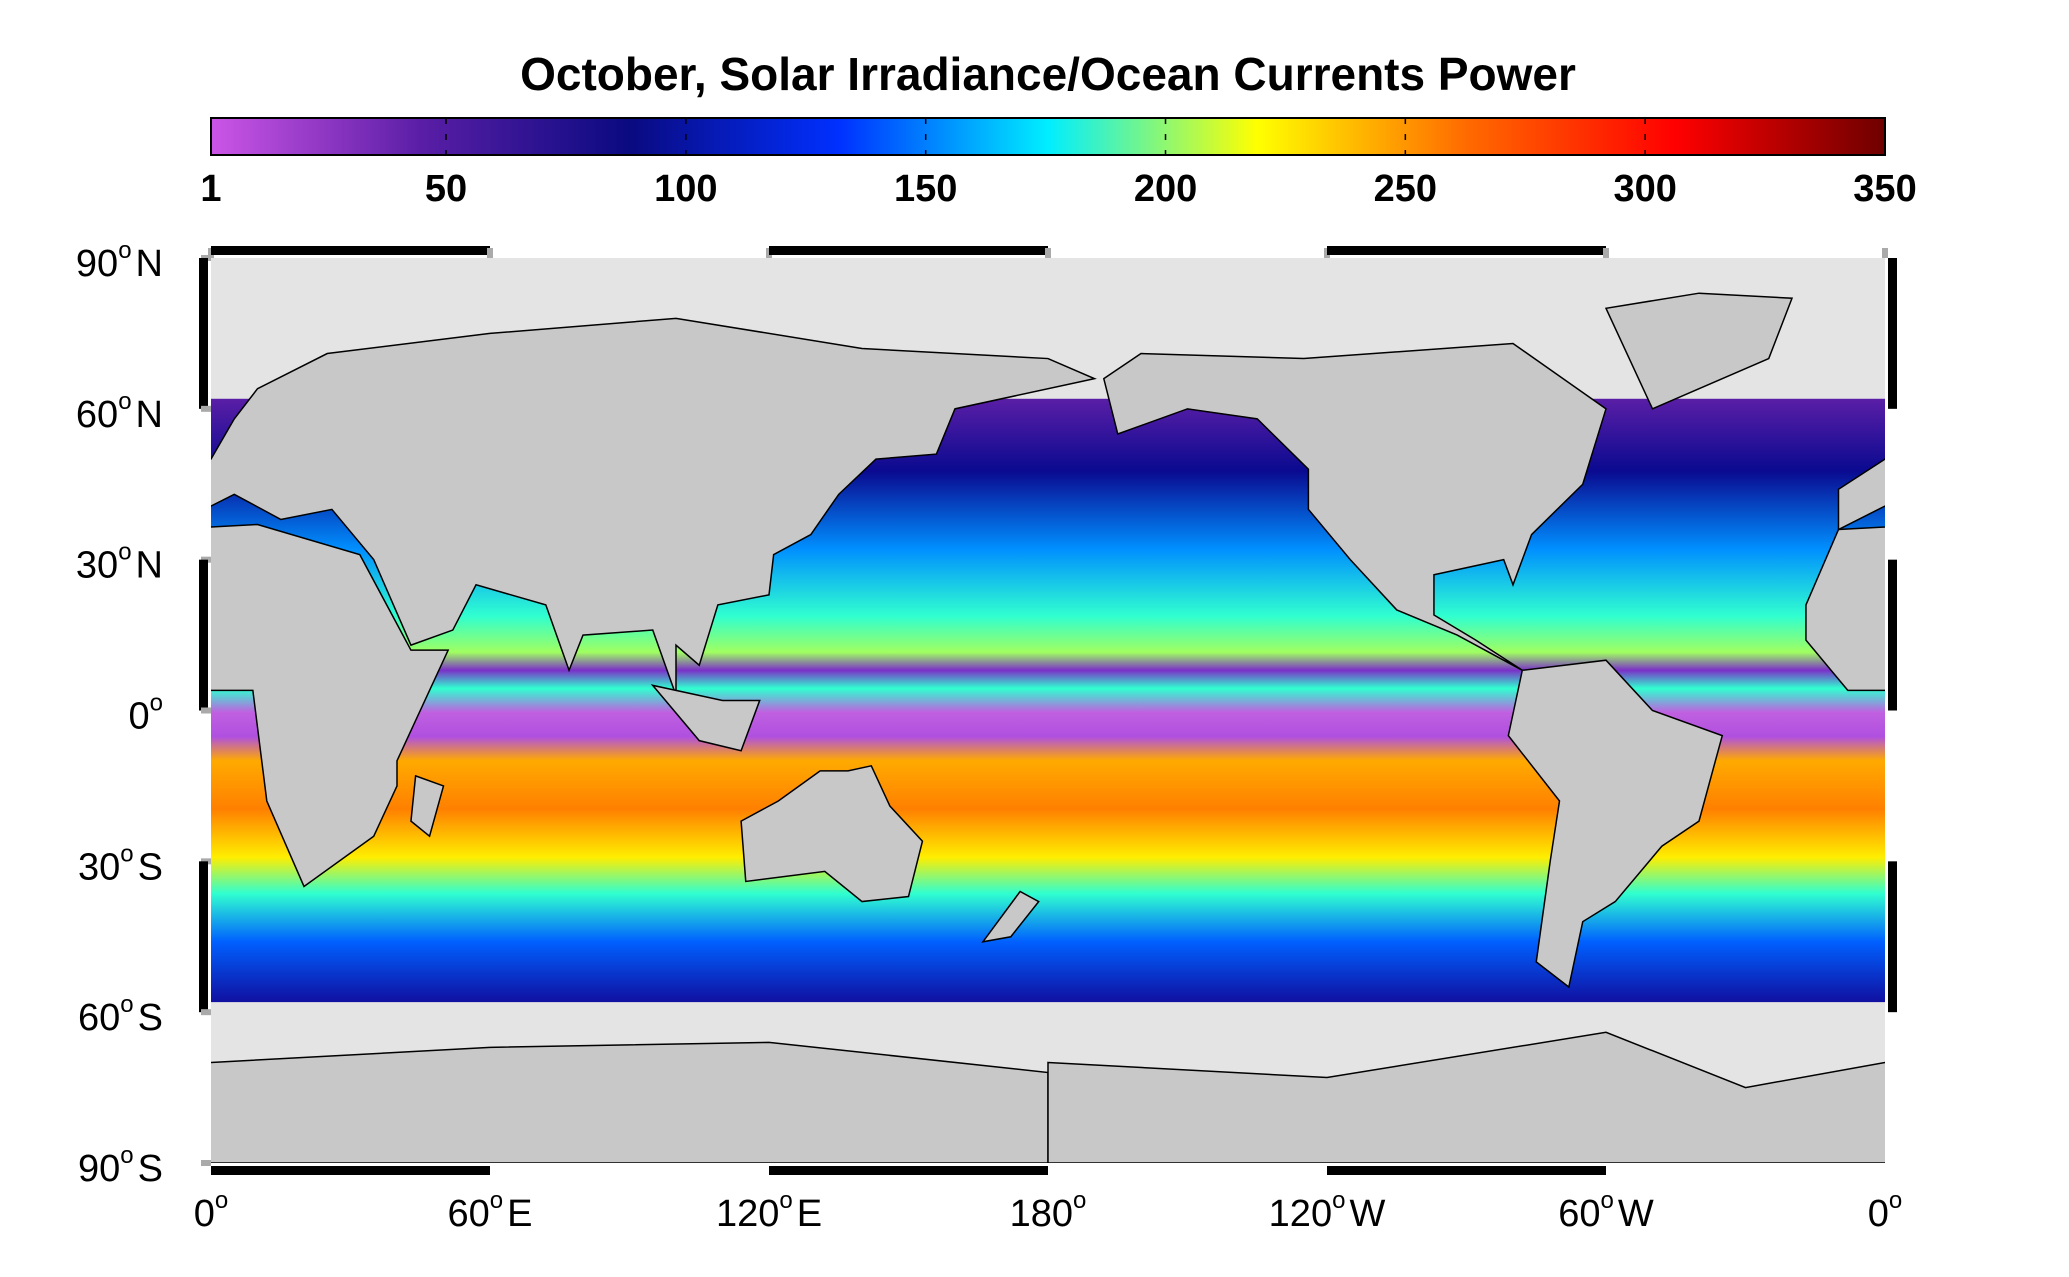 This screenshot has width=2069, height=1277. Describe the element at coordinates (925, 189) in the screenshot. I see `colorbar-tick-label: 150` at that location.